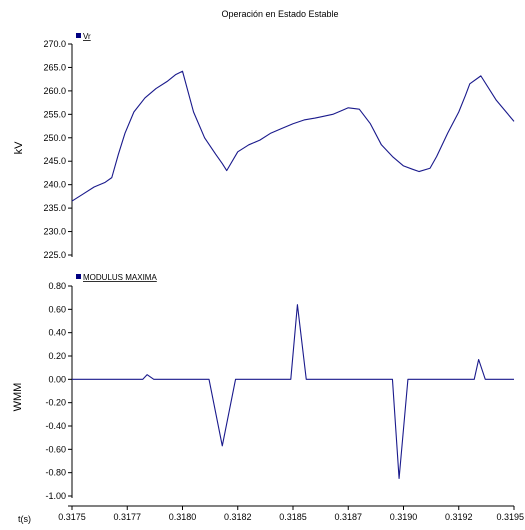  I want to click on voltage-axis-label: kV, so click(19, 148).